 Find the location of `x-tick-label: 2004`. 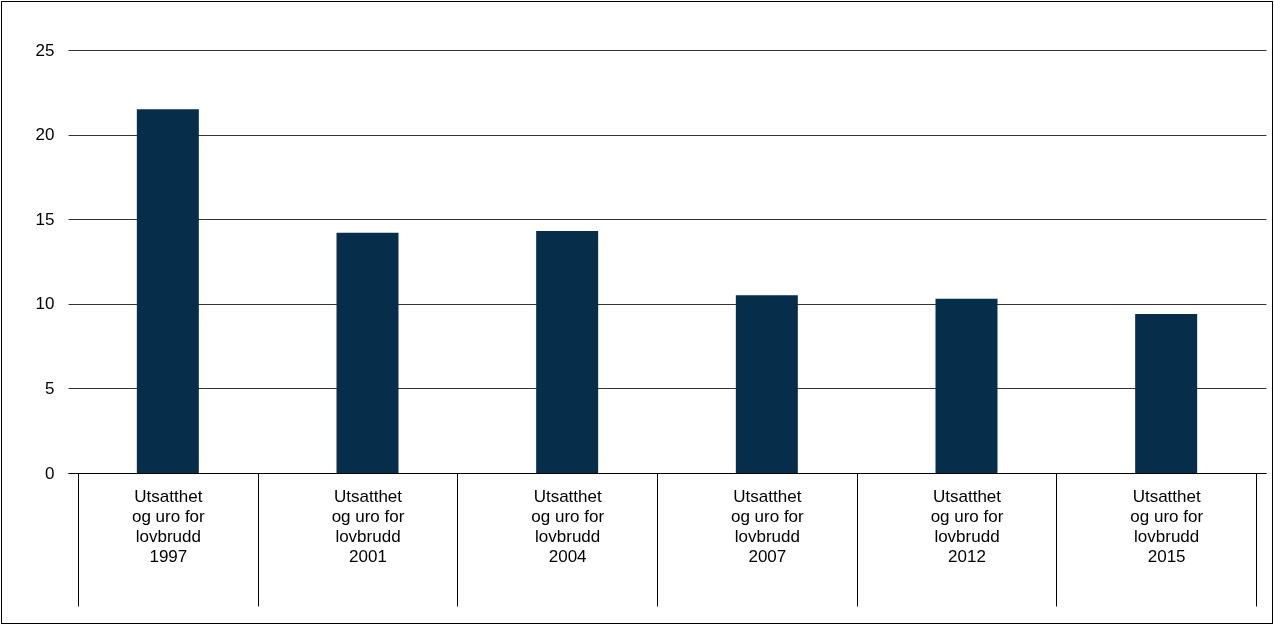

x-tick-label: 2004 is located at coordinates (567, 556).